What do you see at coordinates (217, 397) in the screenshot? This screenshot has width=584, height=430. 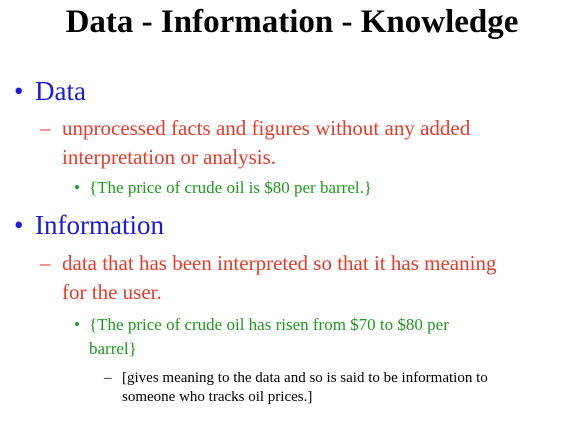 I see `information-note-line-2: someone who tracks oil prices.]` at bounding box center [217, 397].